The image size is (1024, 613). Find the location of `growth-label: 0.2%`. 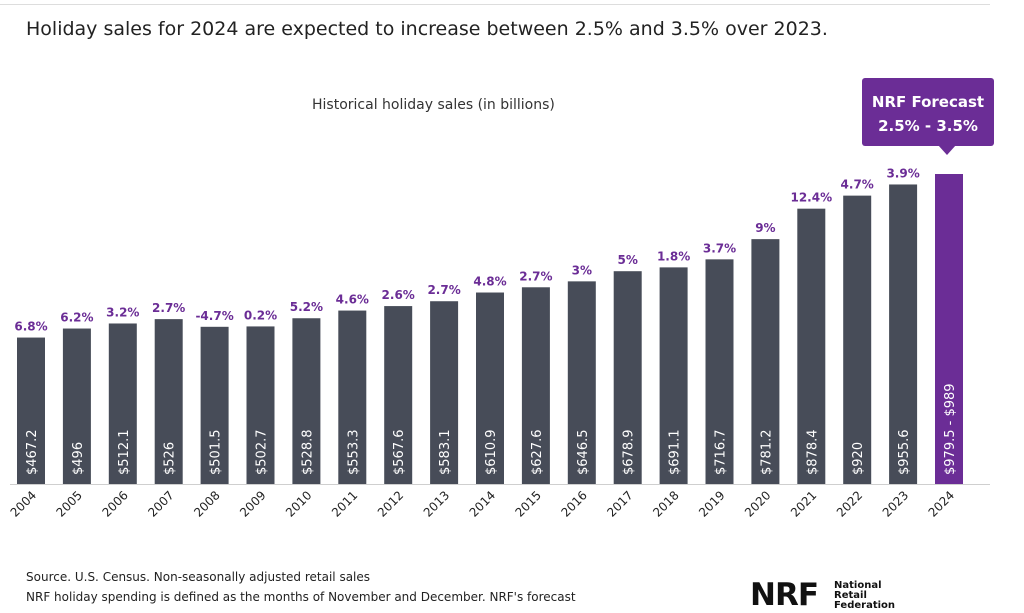

growth-label: 0.2% is located at coordinates (260, 315).